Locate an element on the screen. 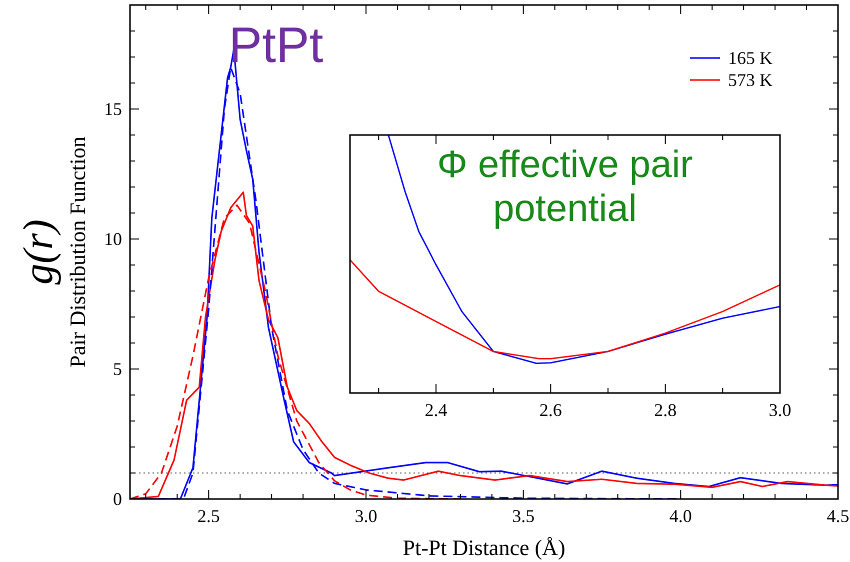 The height and width of the screenshot is (562, 850). x-tick-label: 2.5 is located at coordinates (208, 516).